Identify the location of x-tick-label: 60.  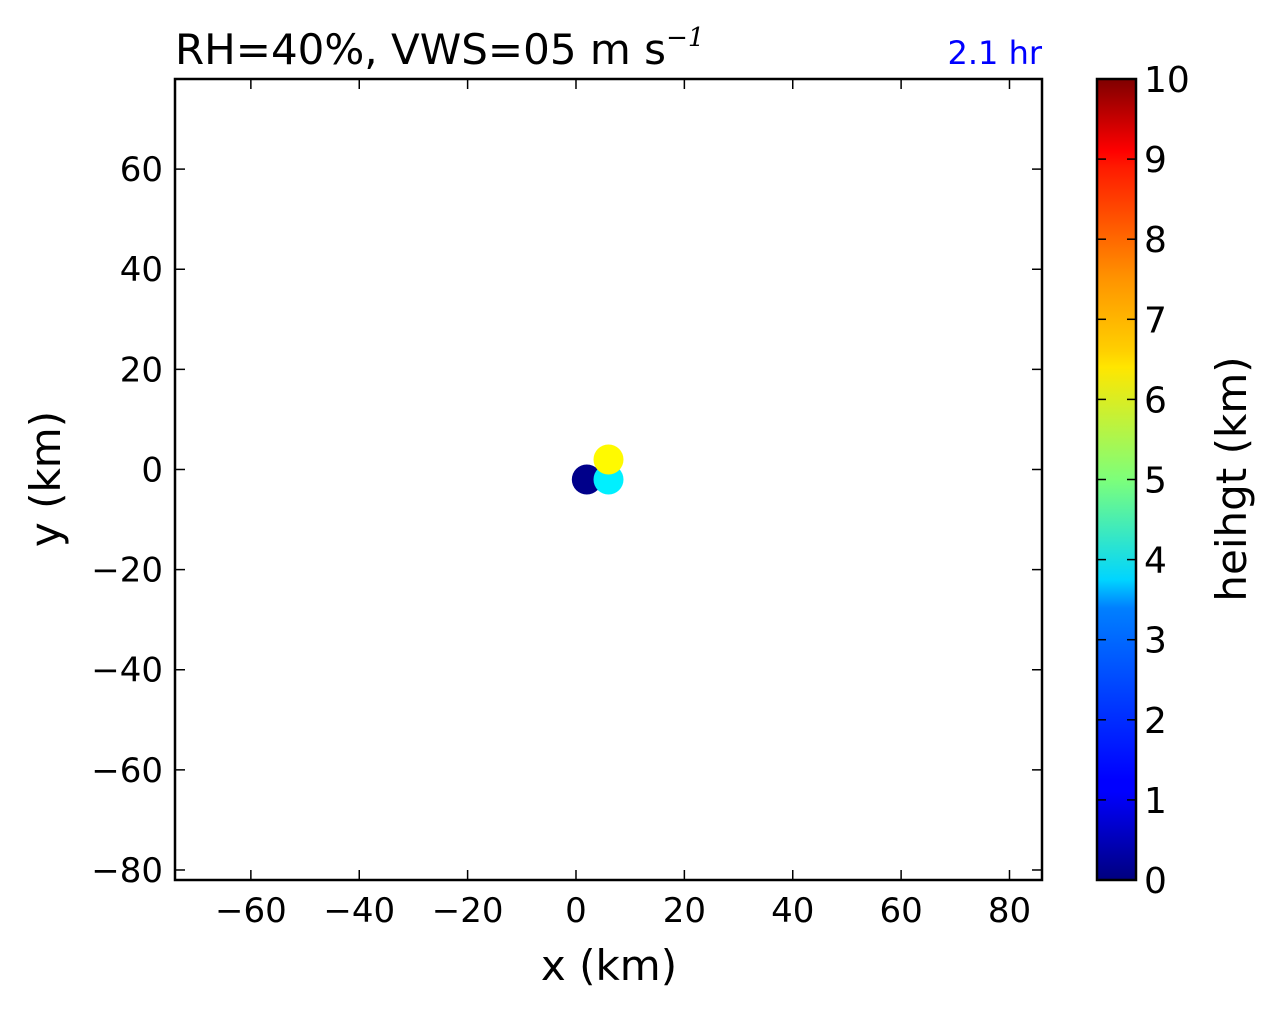
(900, 911).